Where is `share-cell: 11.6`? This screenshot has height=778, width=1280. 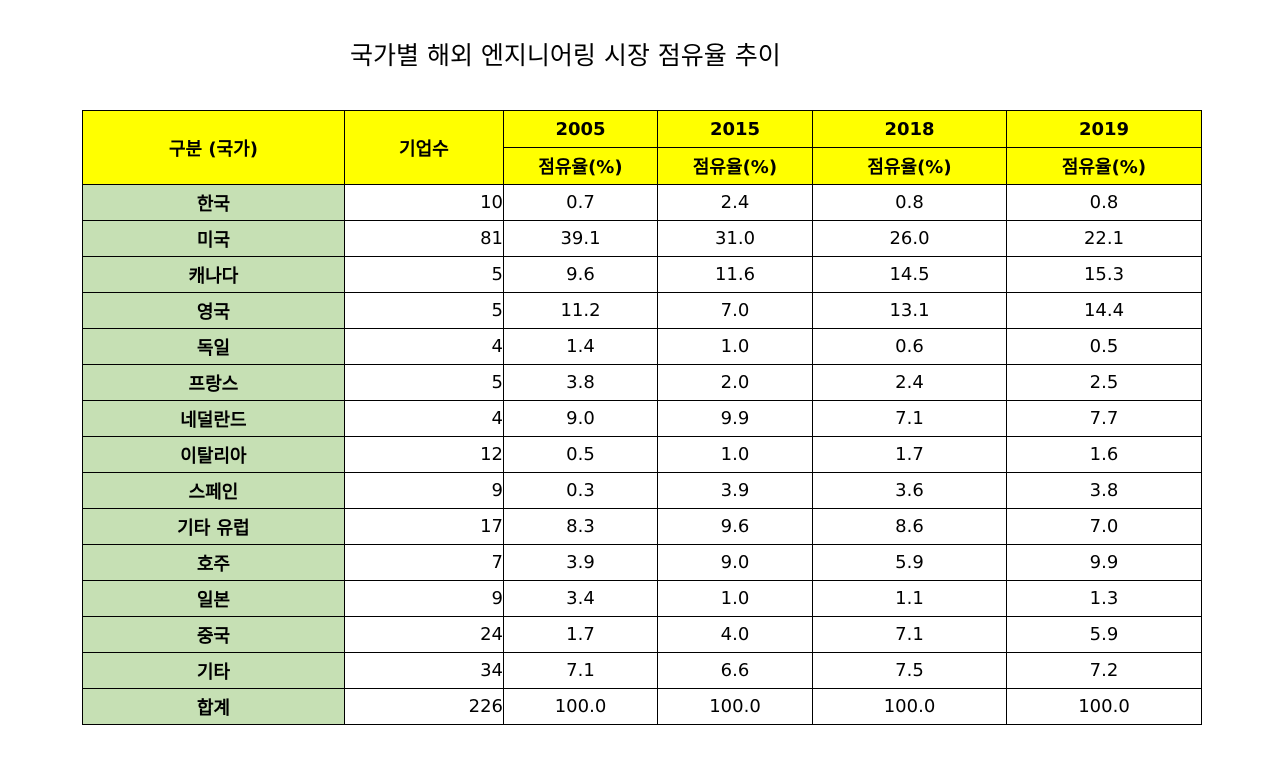
share-cell: 11.6 is located at coordinates (735, 274).